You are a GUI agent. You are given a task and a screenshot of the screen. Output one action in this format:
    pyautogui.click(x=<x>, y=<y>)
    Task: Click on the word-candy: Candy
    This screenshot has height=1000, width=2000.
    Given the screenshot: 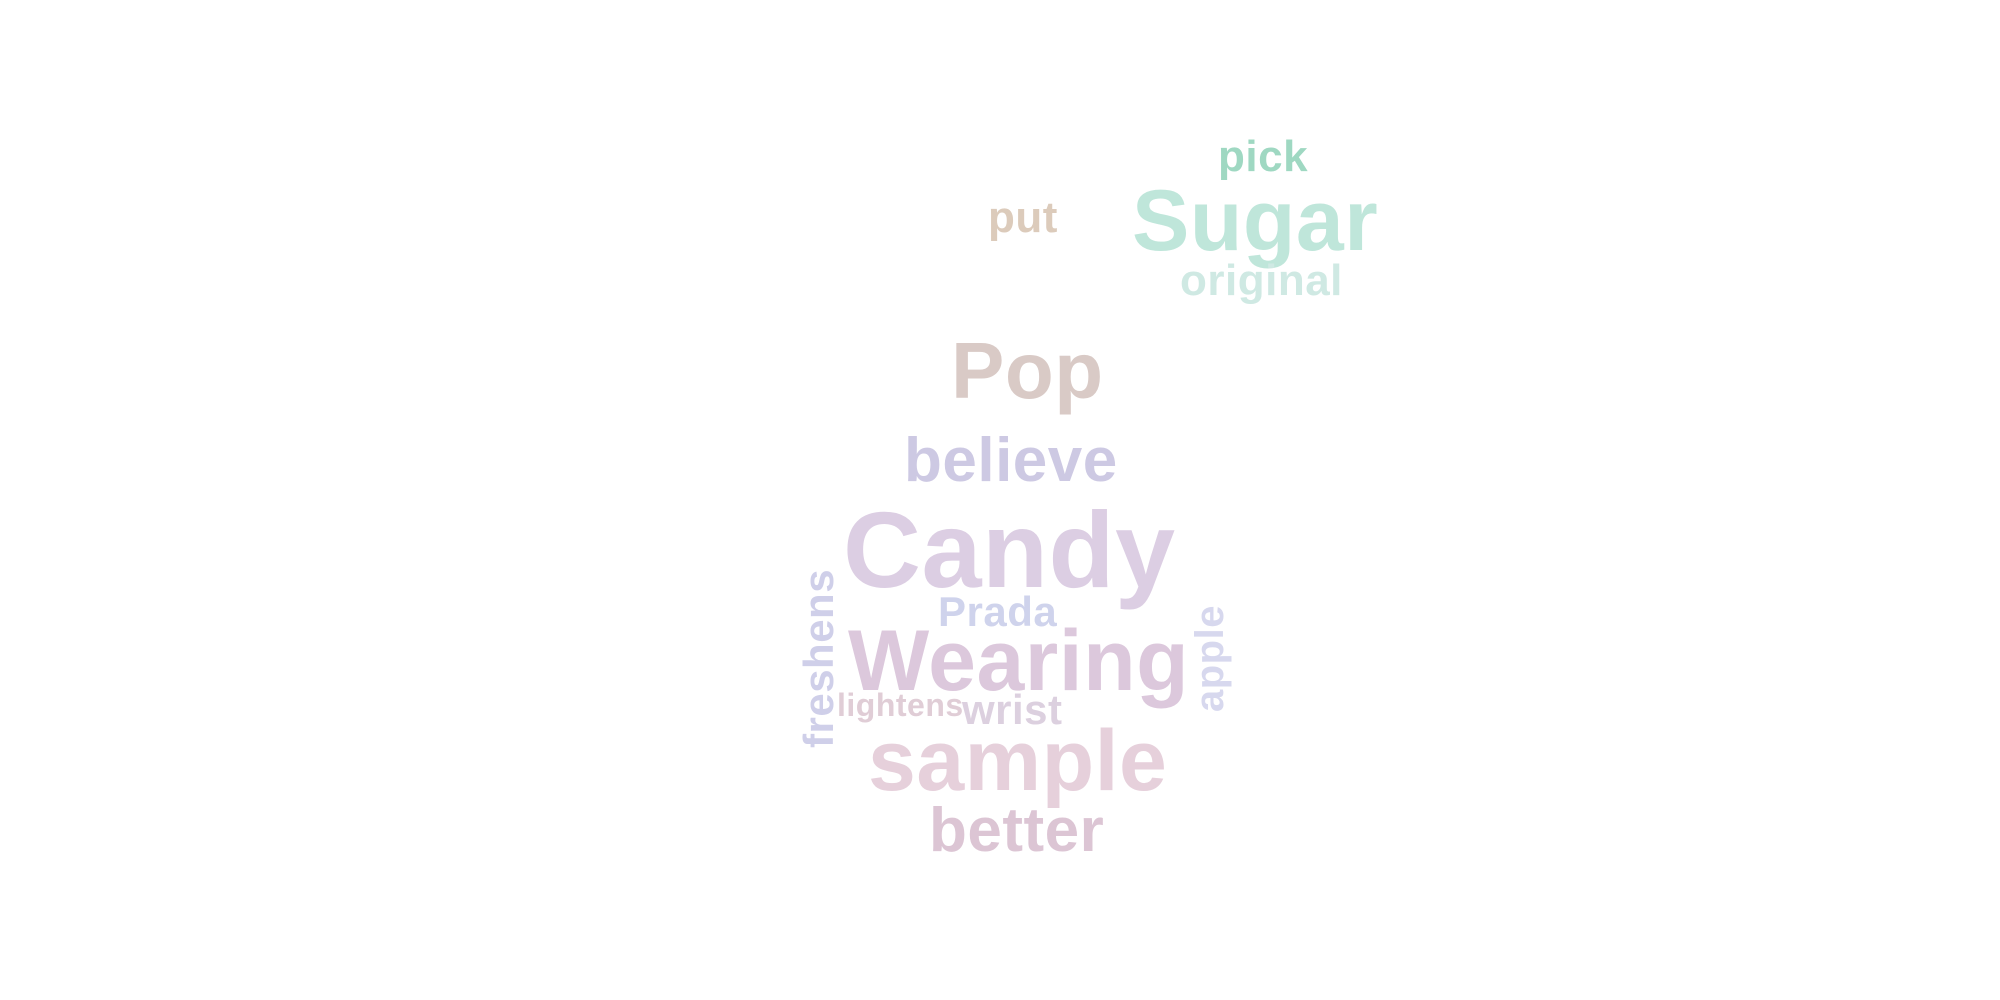 What is the action you would take?
    pyautogui.click(x=1009, y=549)
    